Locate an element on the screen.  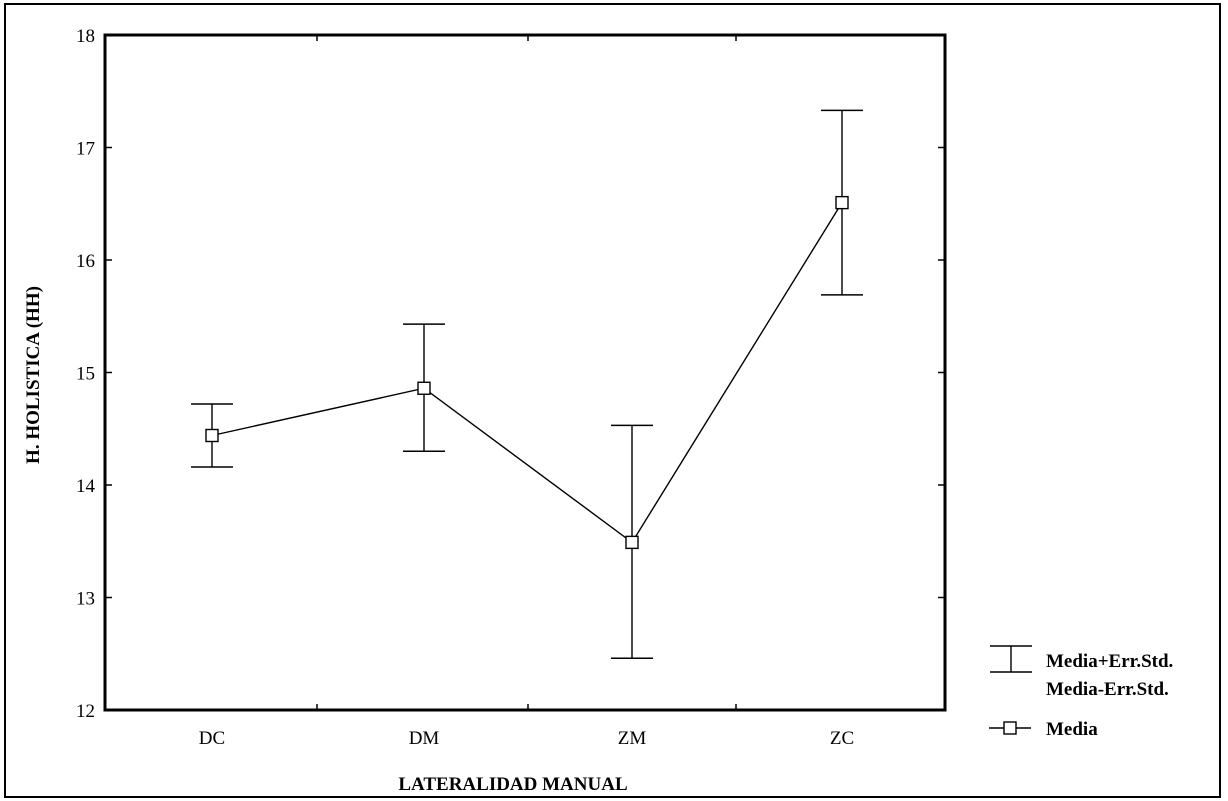
legend-label-lower: Media-Err.Std. is located at coordinates (1107, 689).